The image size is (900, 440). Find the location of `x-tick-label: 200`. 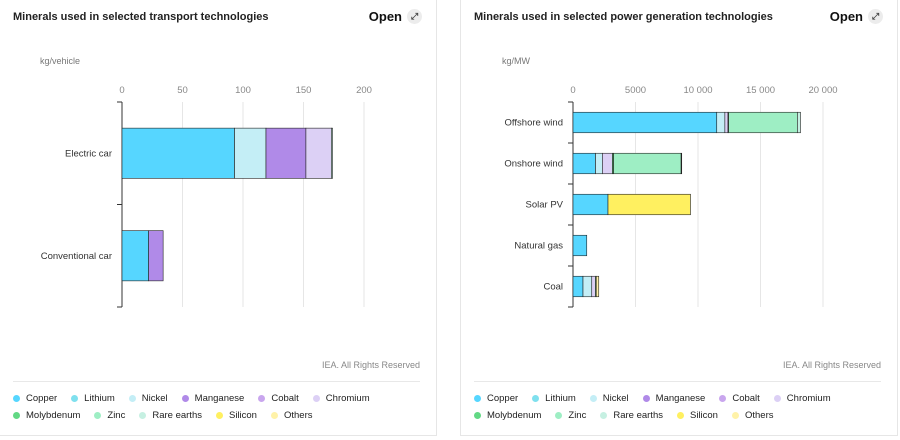

x-tick-label: 200 is located at coordinates (364, 90).